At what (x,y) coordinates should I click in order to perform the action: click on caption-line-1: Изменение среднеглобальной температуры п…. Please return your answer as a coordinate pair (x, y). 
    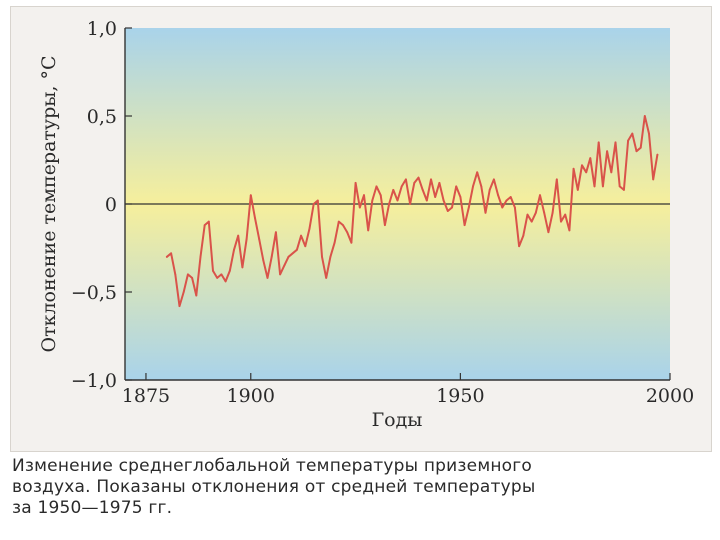
    Looking at the image, I should click on (272, 466).